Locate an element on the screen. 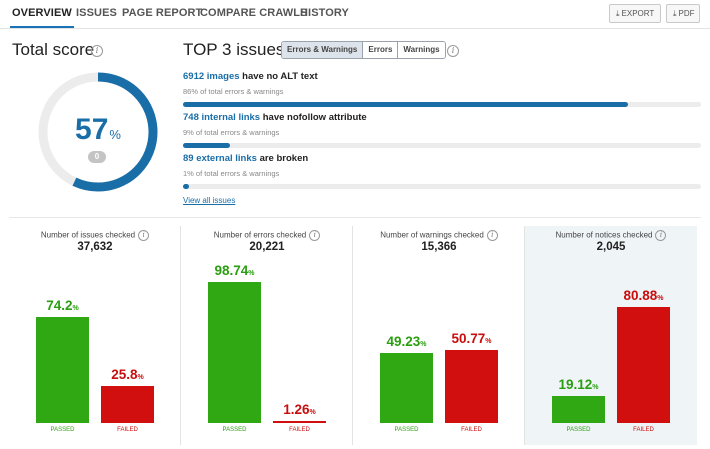 This screenshot has width=710, height=449. score-number: 57 is located at coordinates (92, 129).